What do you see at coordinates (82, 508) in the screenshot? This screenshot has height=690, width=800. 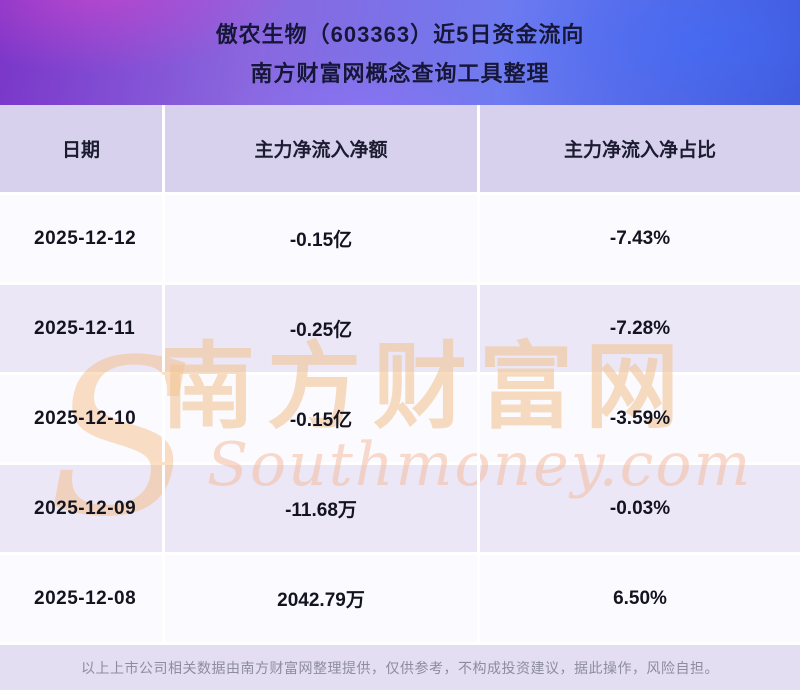 I see `date-cell: 2025-12-09` at bounding box center [82, 508].